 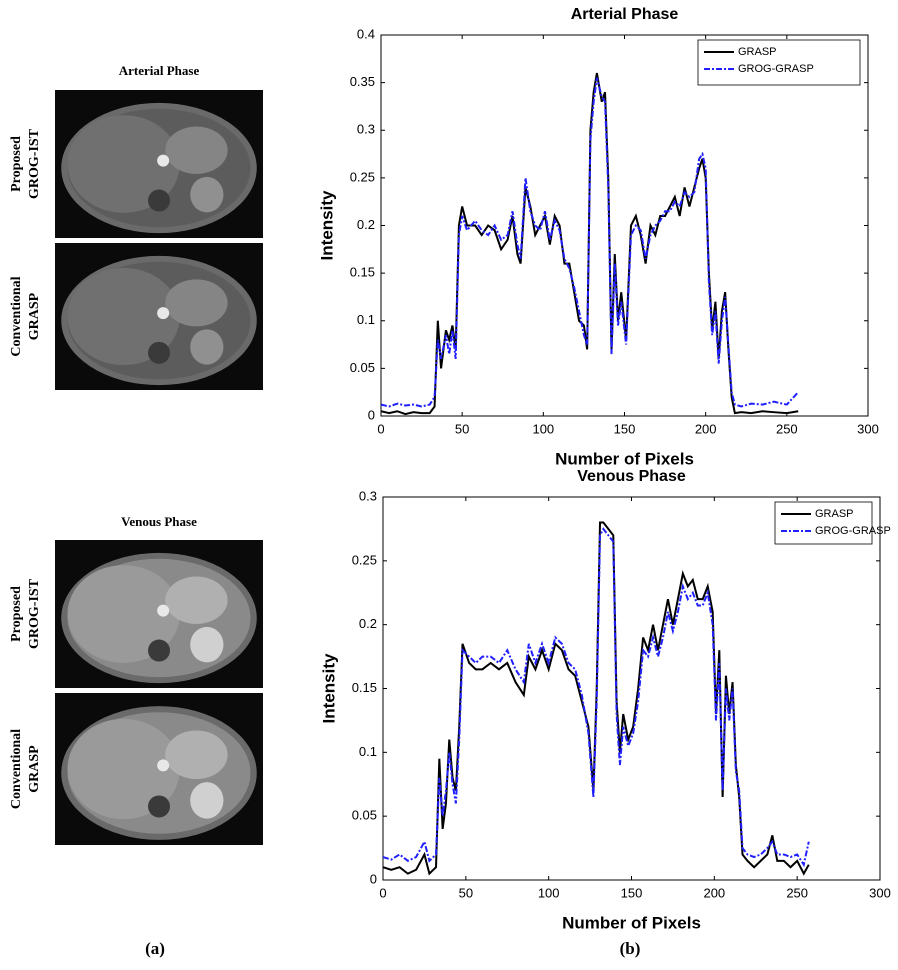 I want to click on chart-title: Arterial Phase, so click(x=625, y=14).